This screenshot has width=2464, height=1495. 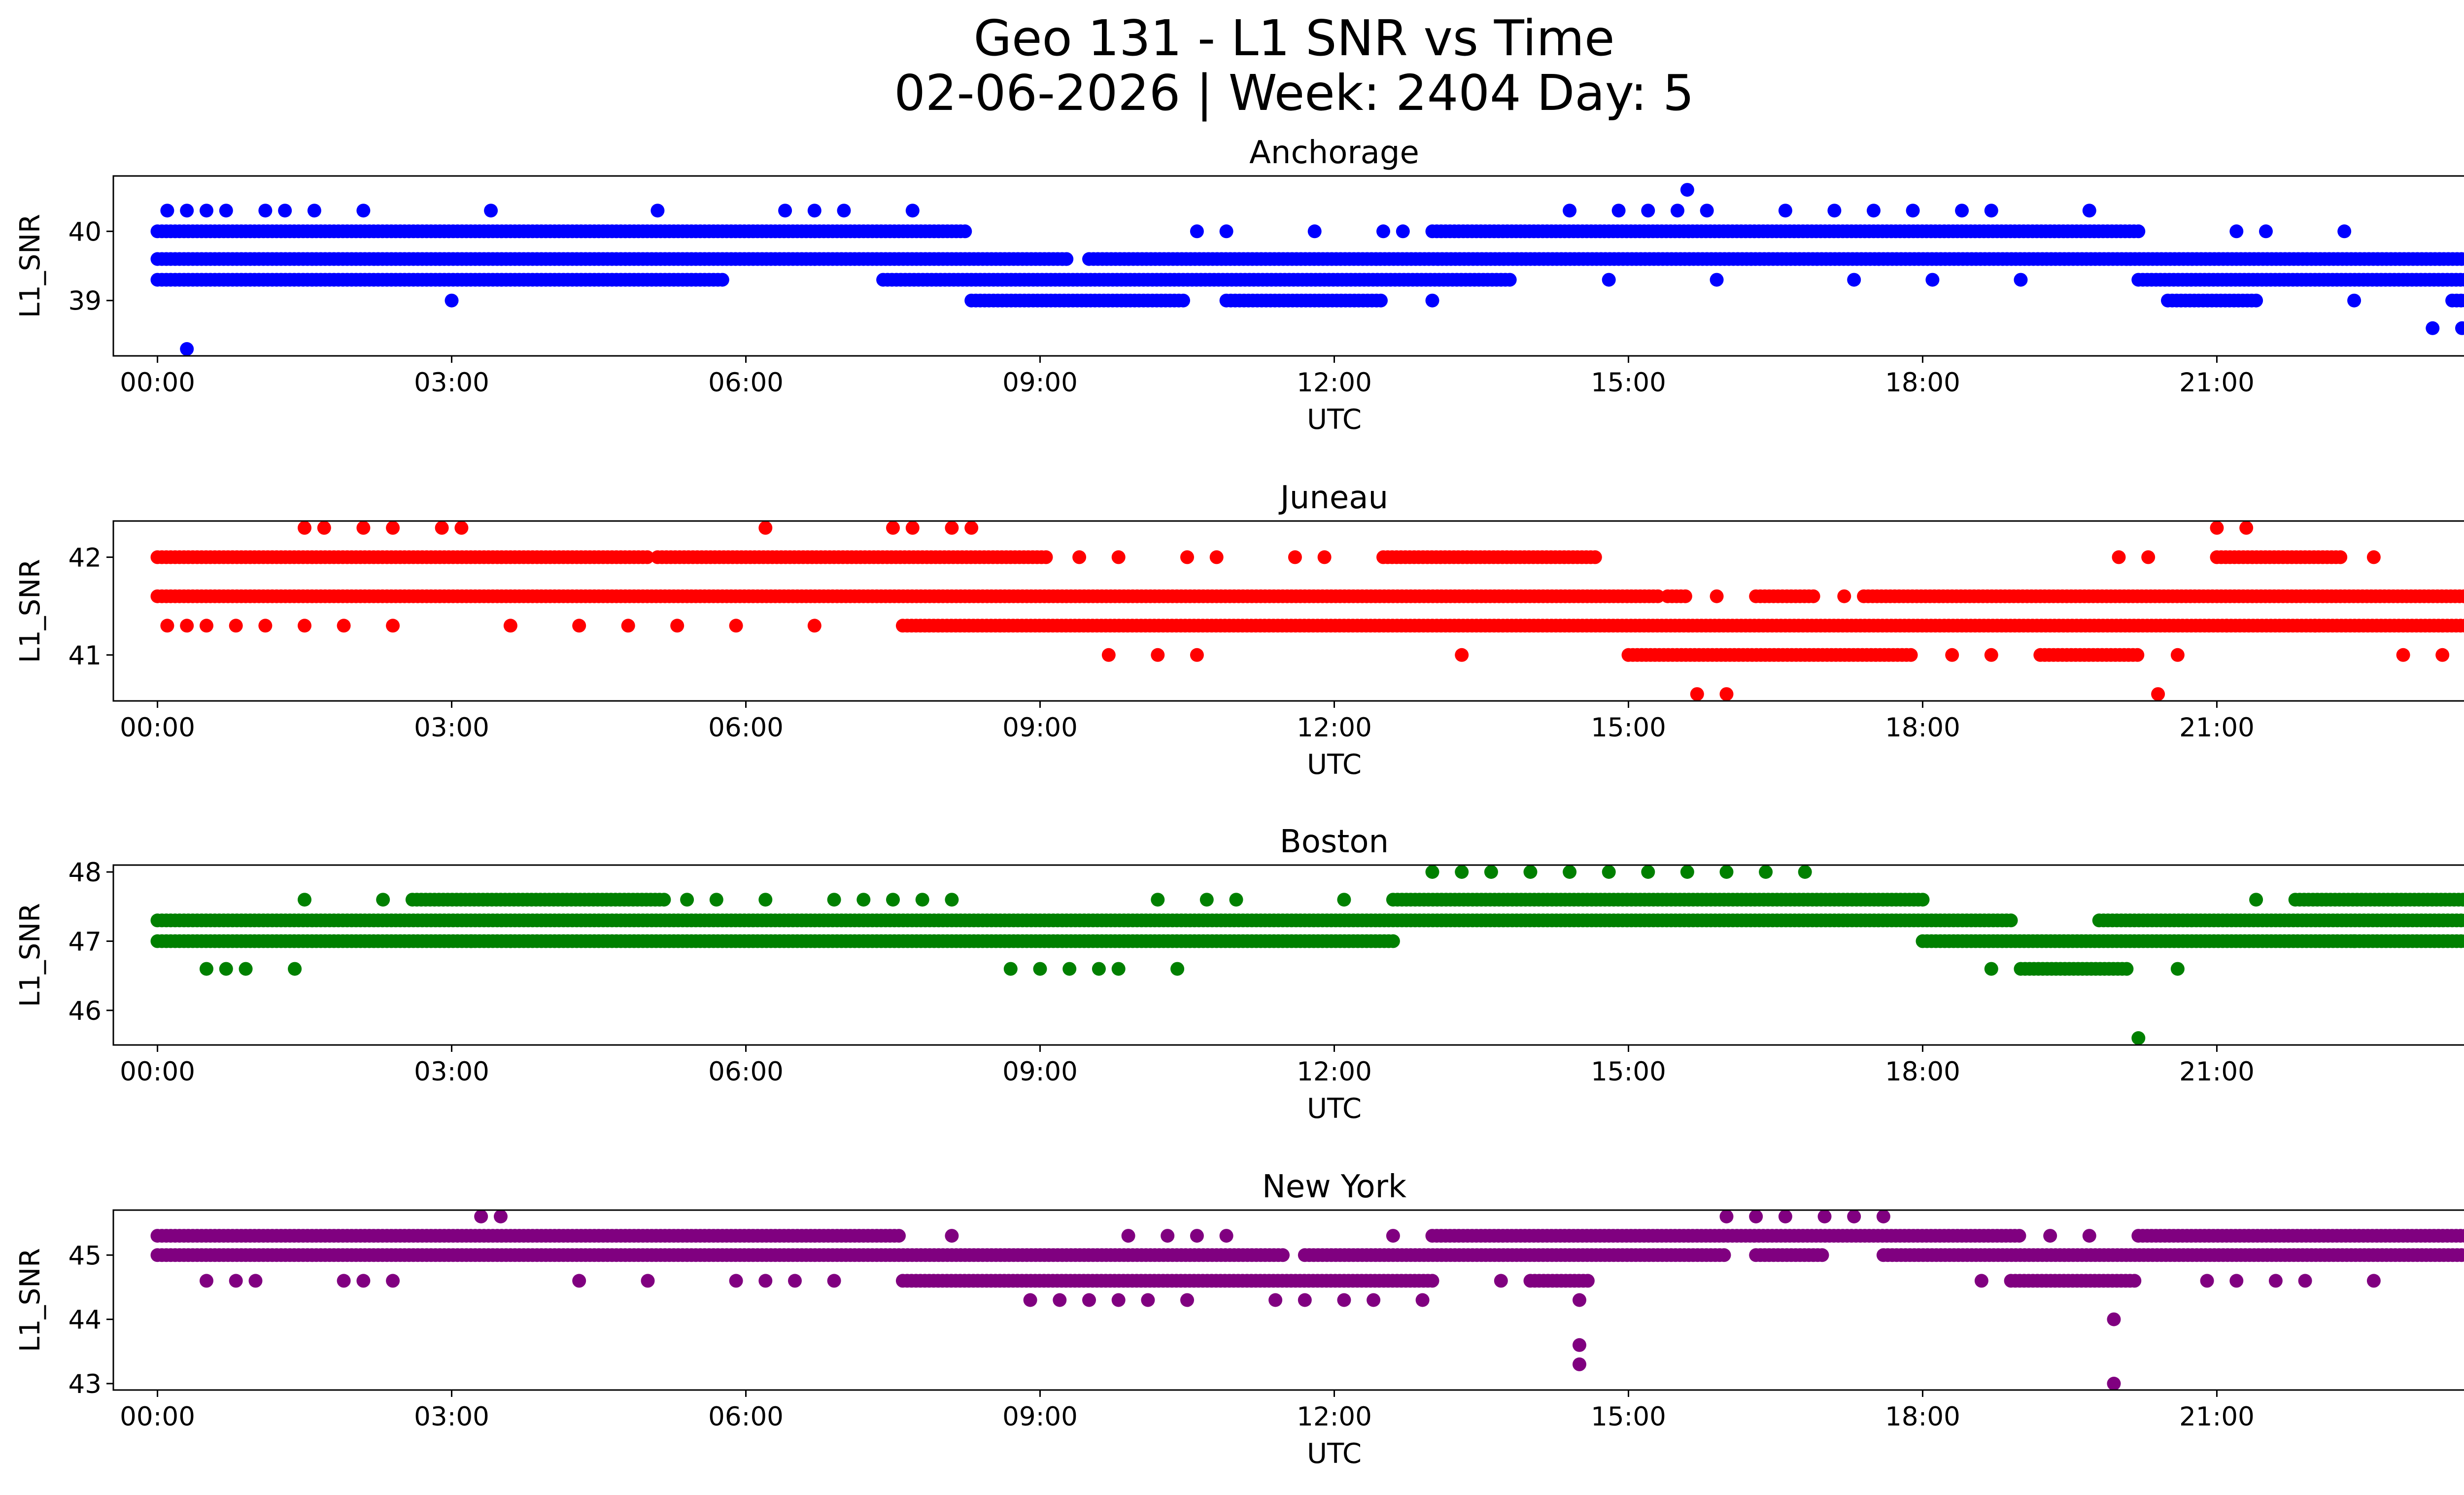 What do you see at coordinates (1334, 153) in the screenshot?
I see `subplot-title: Anchorage` at bounding box center [1334, 153].